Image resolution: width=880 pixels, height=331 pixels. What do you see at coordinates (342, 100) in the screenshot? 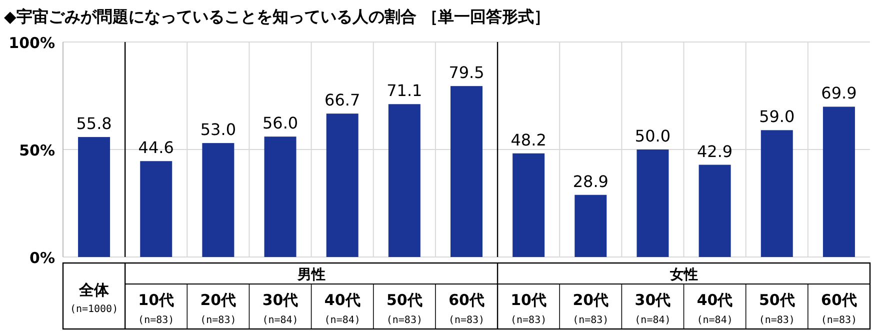
I see `data-label: 66.7` at bounding box center [342, 100].